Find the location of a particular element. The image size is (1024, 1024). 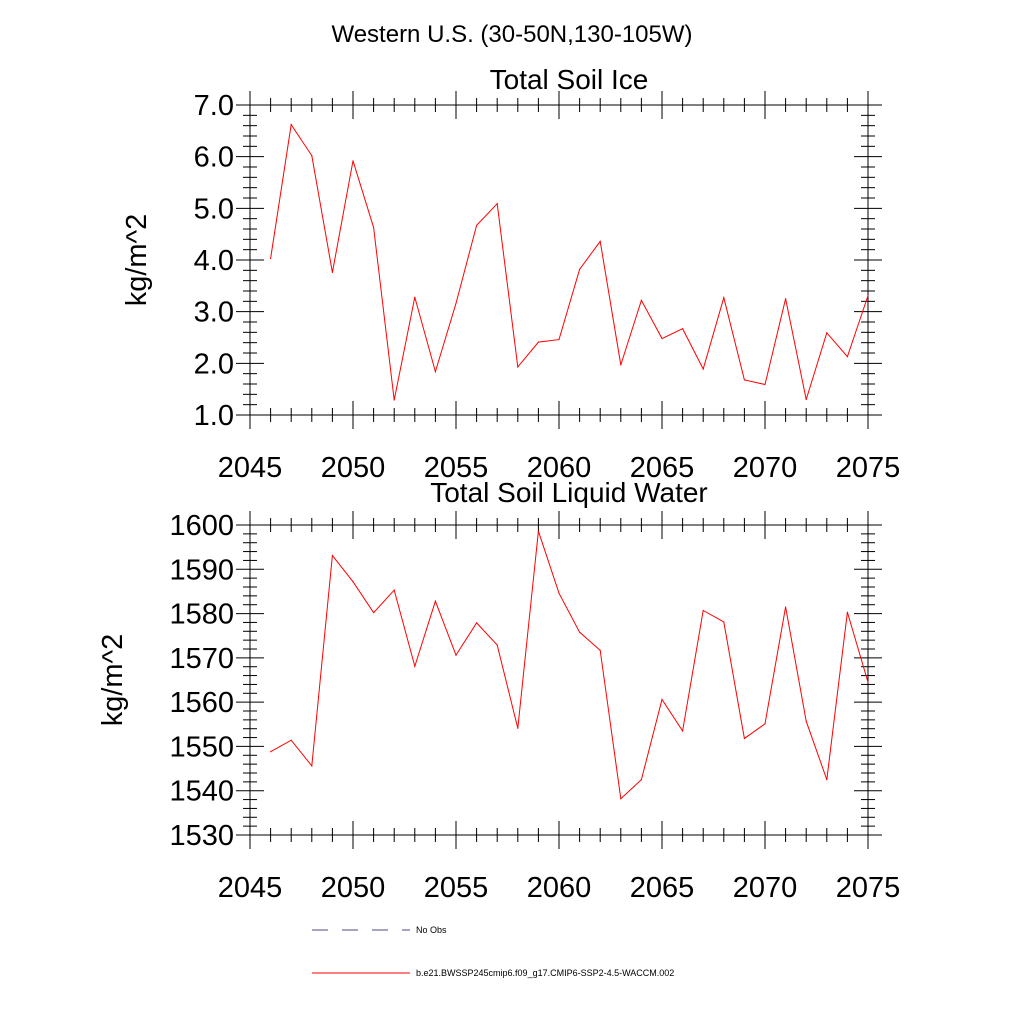

y-tick-label: 4.0 is located at coordinates (214, 261).